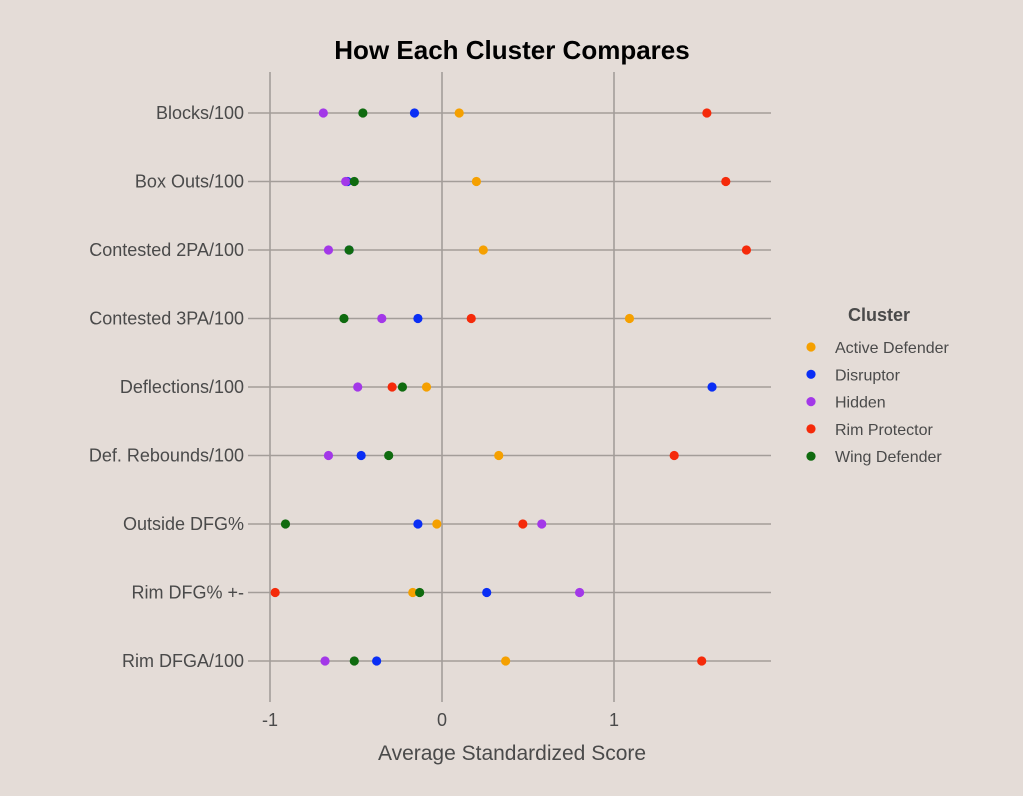  I want to click on y-tick-label: Outside DFG%, so click(183, 524).